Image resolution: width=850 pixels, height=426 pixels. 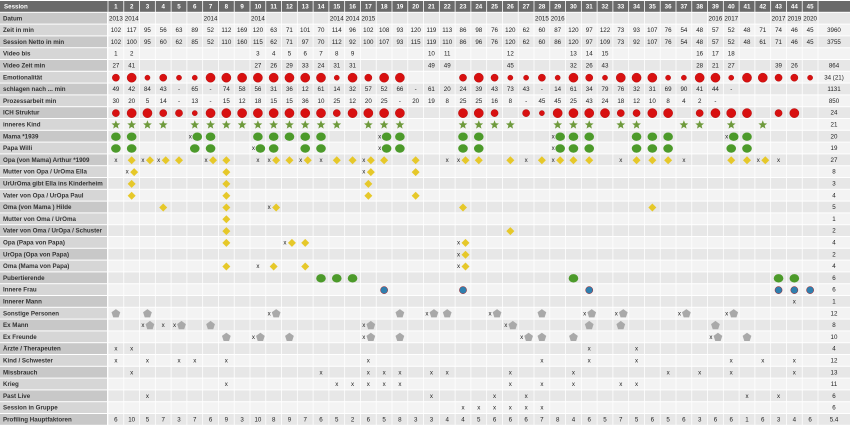 What do you see at coordinates (834, 101) in the screenshot?
I see `row-total: 850` at bounding box center [834, 101].